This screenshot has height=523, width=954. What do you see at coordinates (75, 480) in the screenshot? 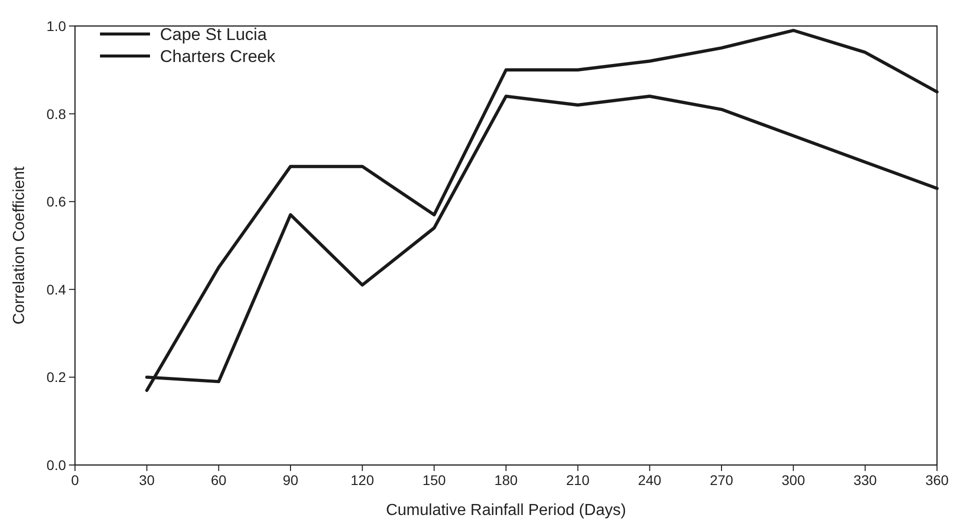
I see `x-tick-label: 0` at bounding box center [75, 480].